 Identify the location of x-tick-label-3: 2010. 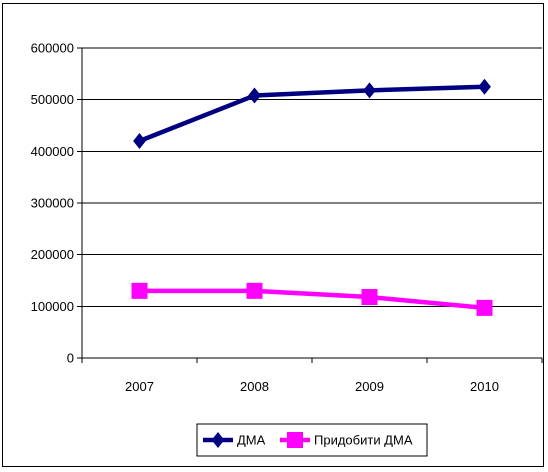
(484, 386).